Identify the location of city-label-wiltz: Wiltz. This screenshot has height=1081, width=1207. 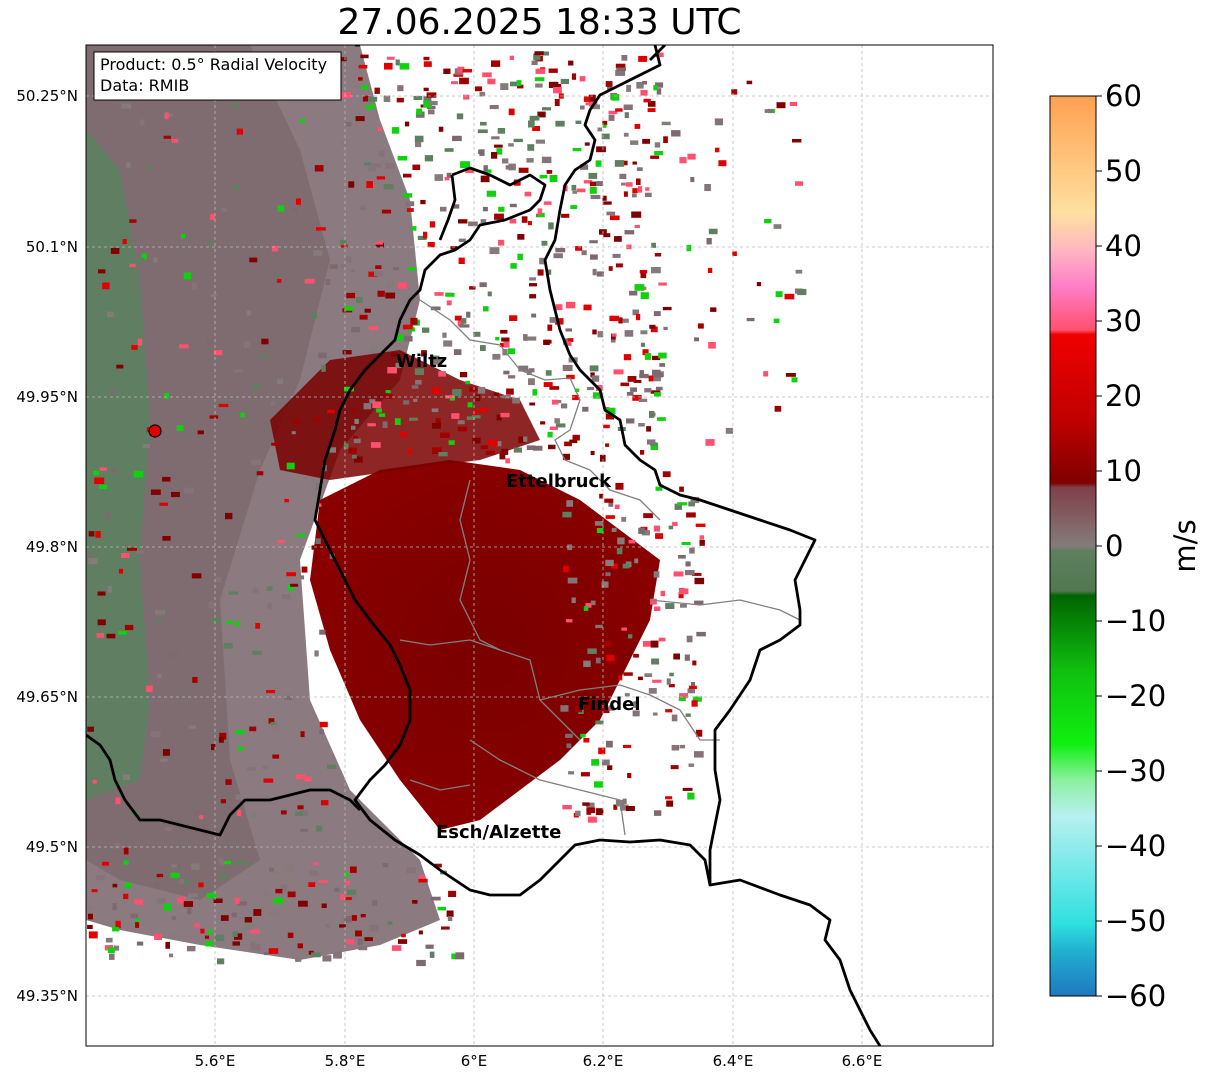
(421, 361).